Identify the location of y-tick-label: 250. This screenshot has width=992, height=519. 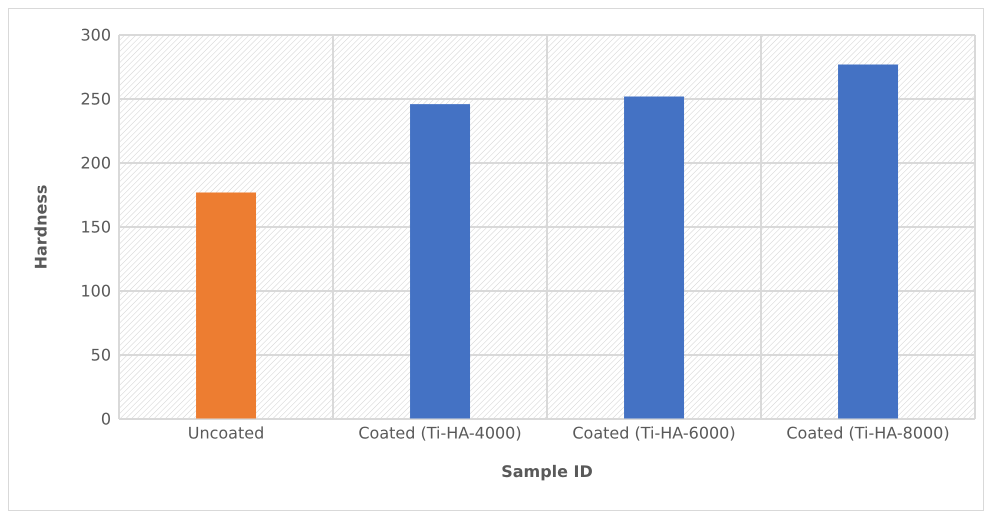
(95, 99).